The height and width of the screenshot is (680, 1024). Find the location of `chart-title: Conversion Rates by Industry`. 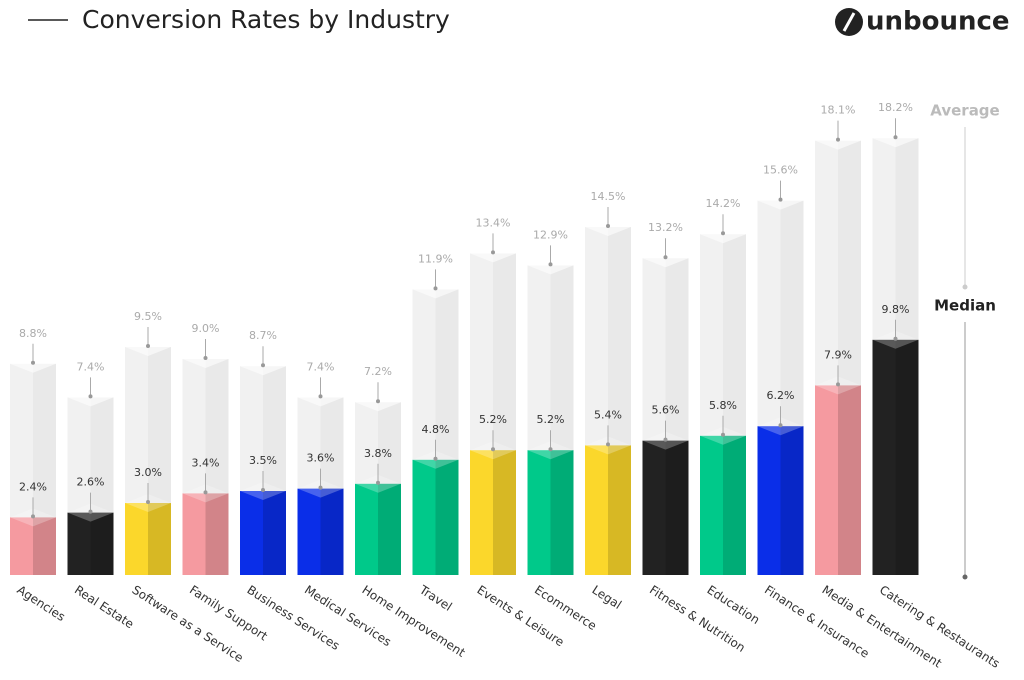

chart-title: Conversion Rates by Industry is located at coordinates (266, 19).